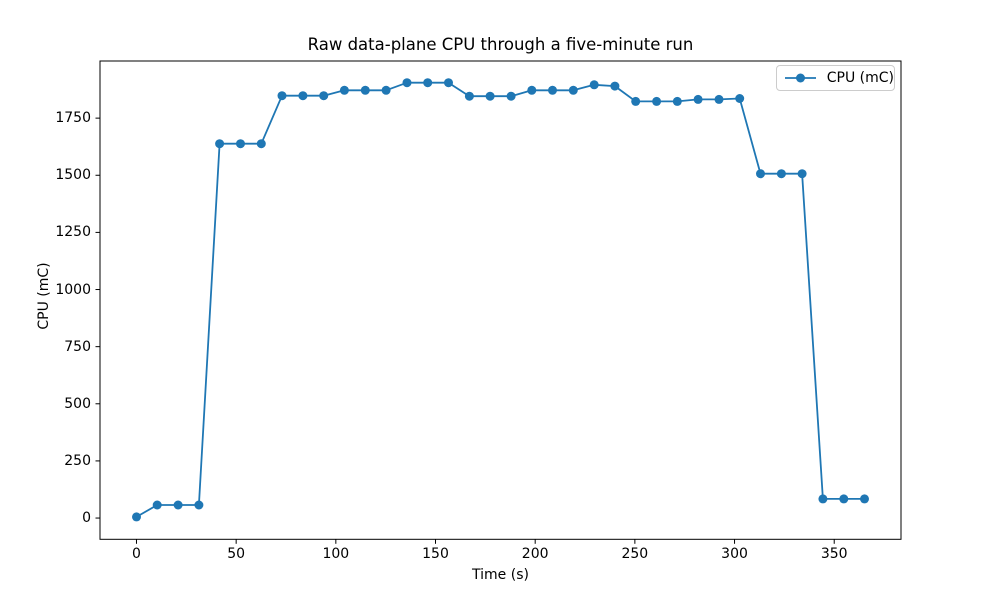 This screenshot has height=600, width=1000. What do you see at coordinates (435, 554) in the screenshot?
I see `x-tick-label: 150` at bounding box center [435, 554].